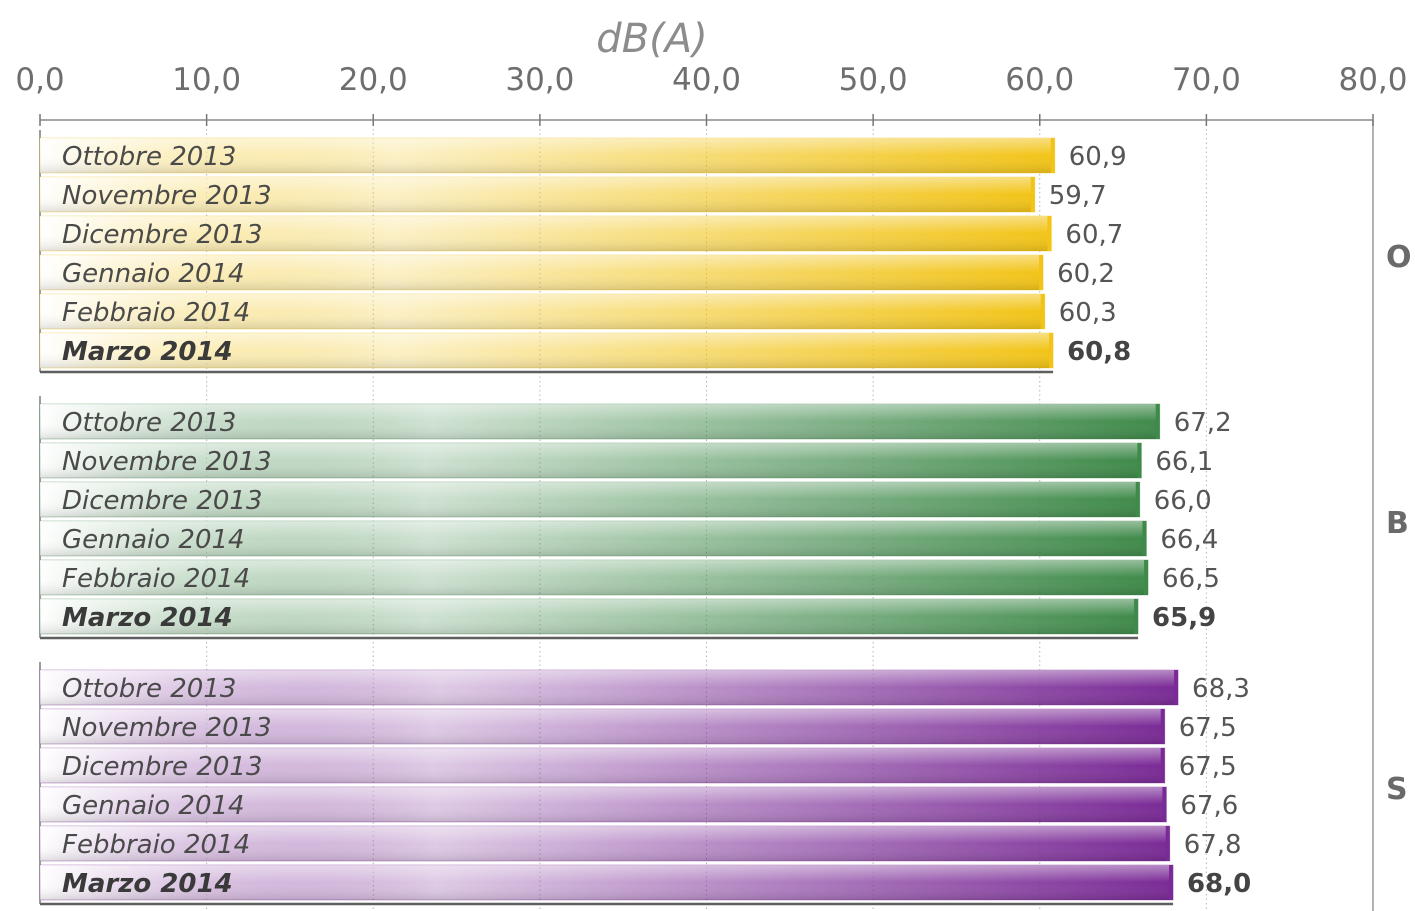 The image size is (1415, 911). I want to click on value-label: 60,7, so click(1094, 235).